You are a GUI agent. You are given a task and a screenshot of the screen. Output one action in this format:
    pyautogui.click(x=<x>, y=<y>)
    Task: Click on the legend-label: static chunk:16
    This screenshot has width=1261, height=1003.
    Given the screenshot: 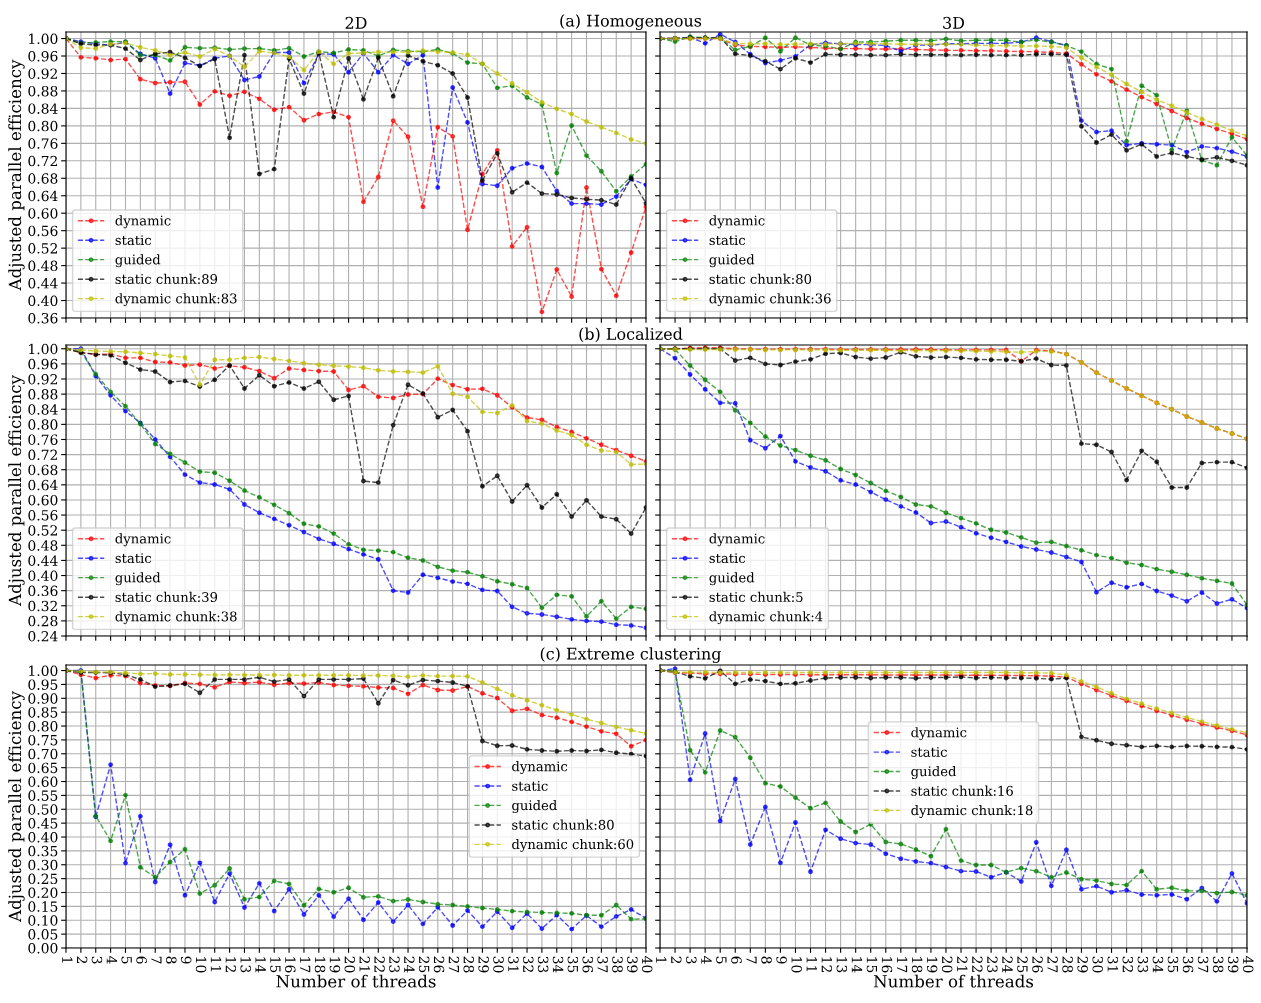 What is the action you would take?
    pyautogui.click(x=962, y=790)
    